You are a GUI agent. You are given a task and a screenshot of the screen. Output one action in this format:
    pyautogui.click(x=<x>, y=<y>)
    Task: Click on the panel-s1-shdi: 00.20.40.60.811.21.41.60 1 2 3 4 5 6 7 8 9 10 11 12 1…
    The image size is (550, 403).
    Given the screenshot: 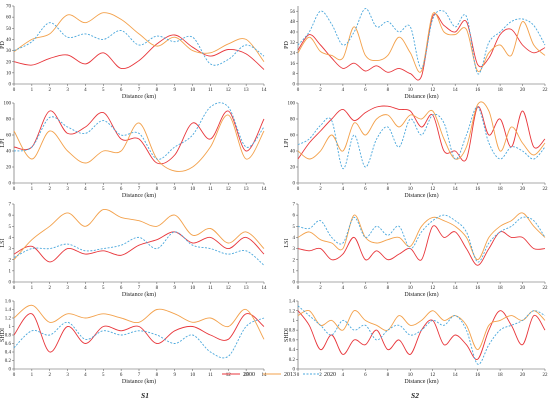 What is the action you would take?
    pyautogui.click(x=133, y=342)
    